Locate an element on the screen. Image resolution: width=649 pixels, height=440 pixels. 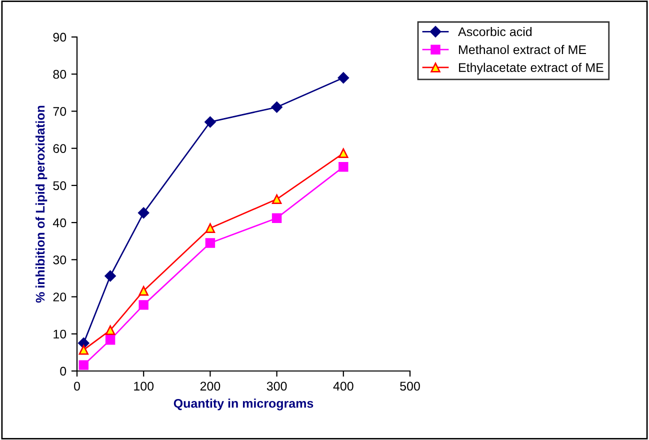
legend-label: Ethylacetate extract of ME is located at coordinates (531, 68).